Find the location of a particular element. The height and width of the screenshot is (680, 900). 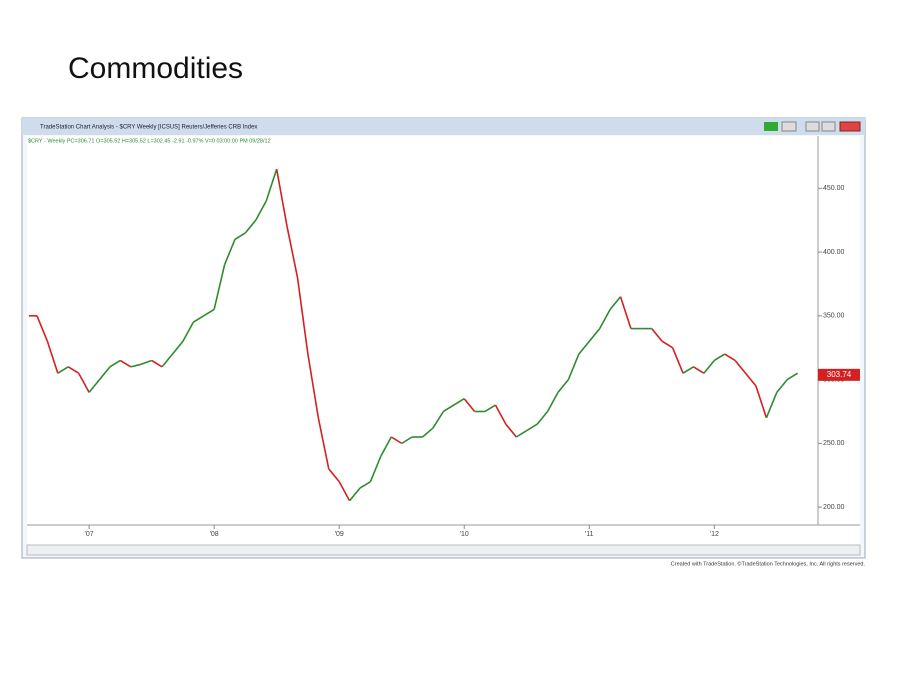

last-price-label: 303.74 is located at coordinates (839, 374).